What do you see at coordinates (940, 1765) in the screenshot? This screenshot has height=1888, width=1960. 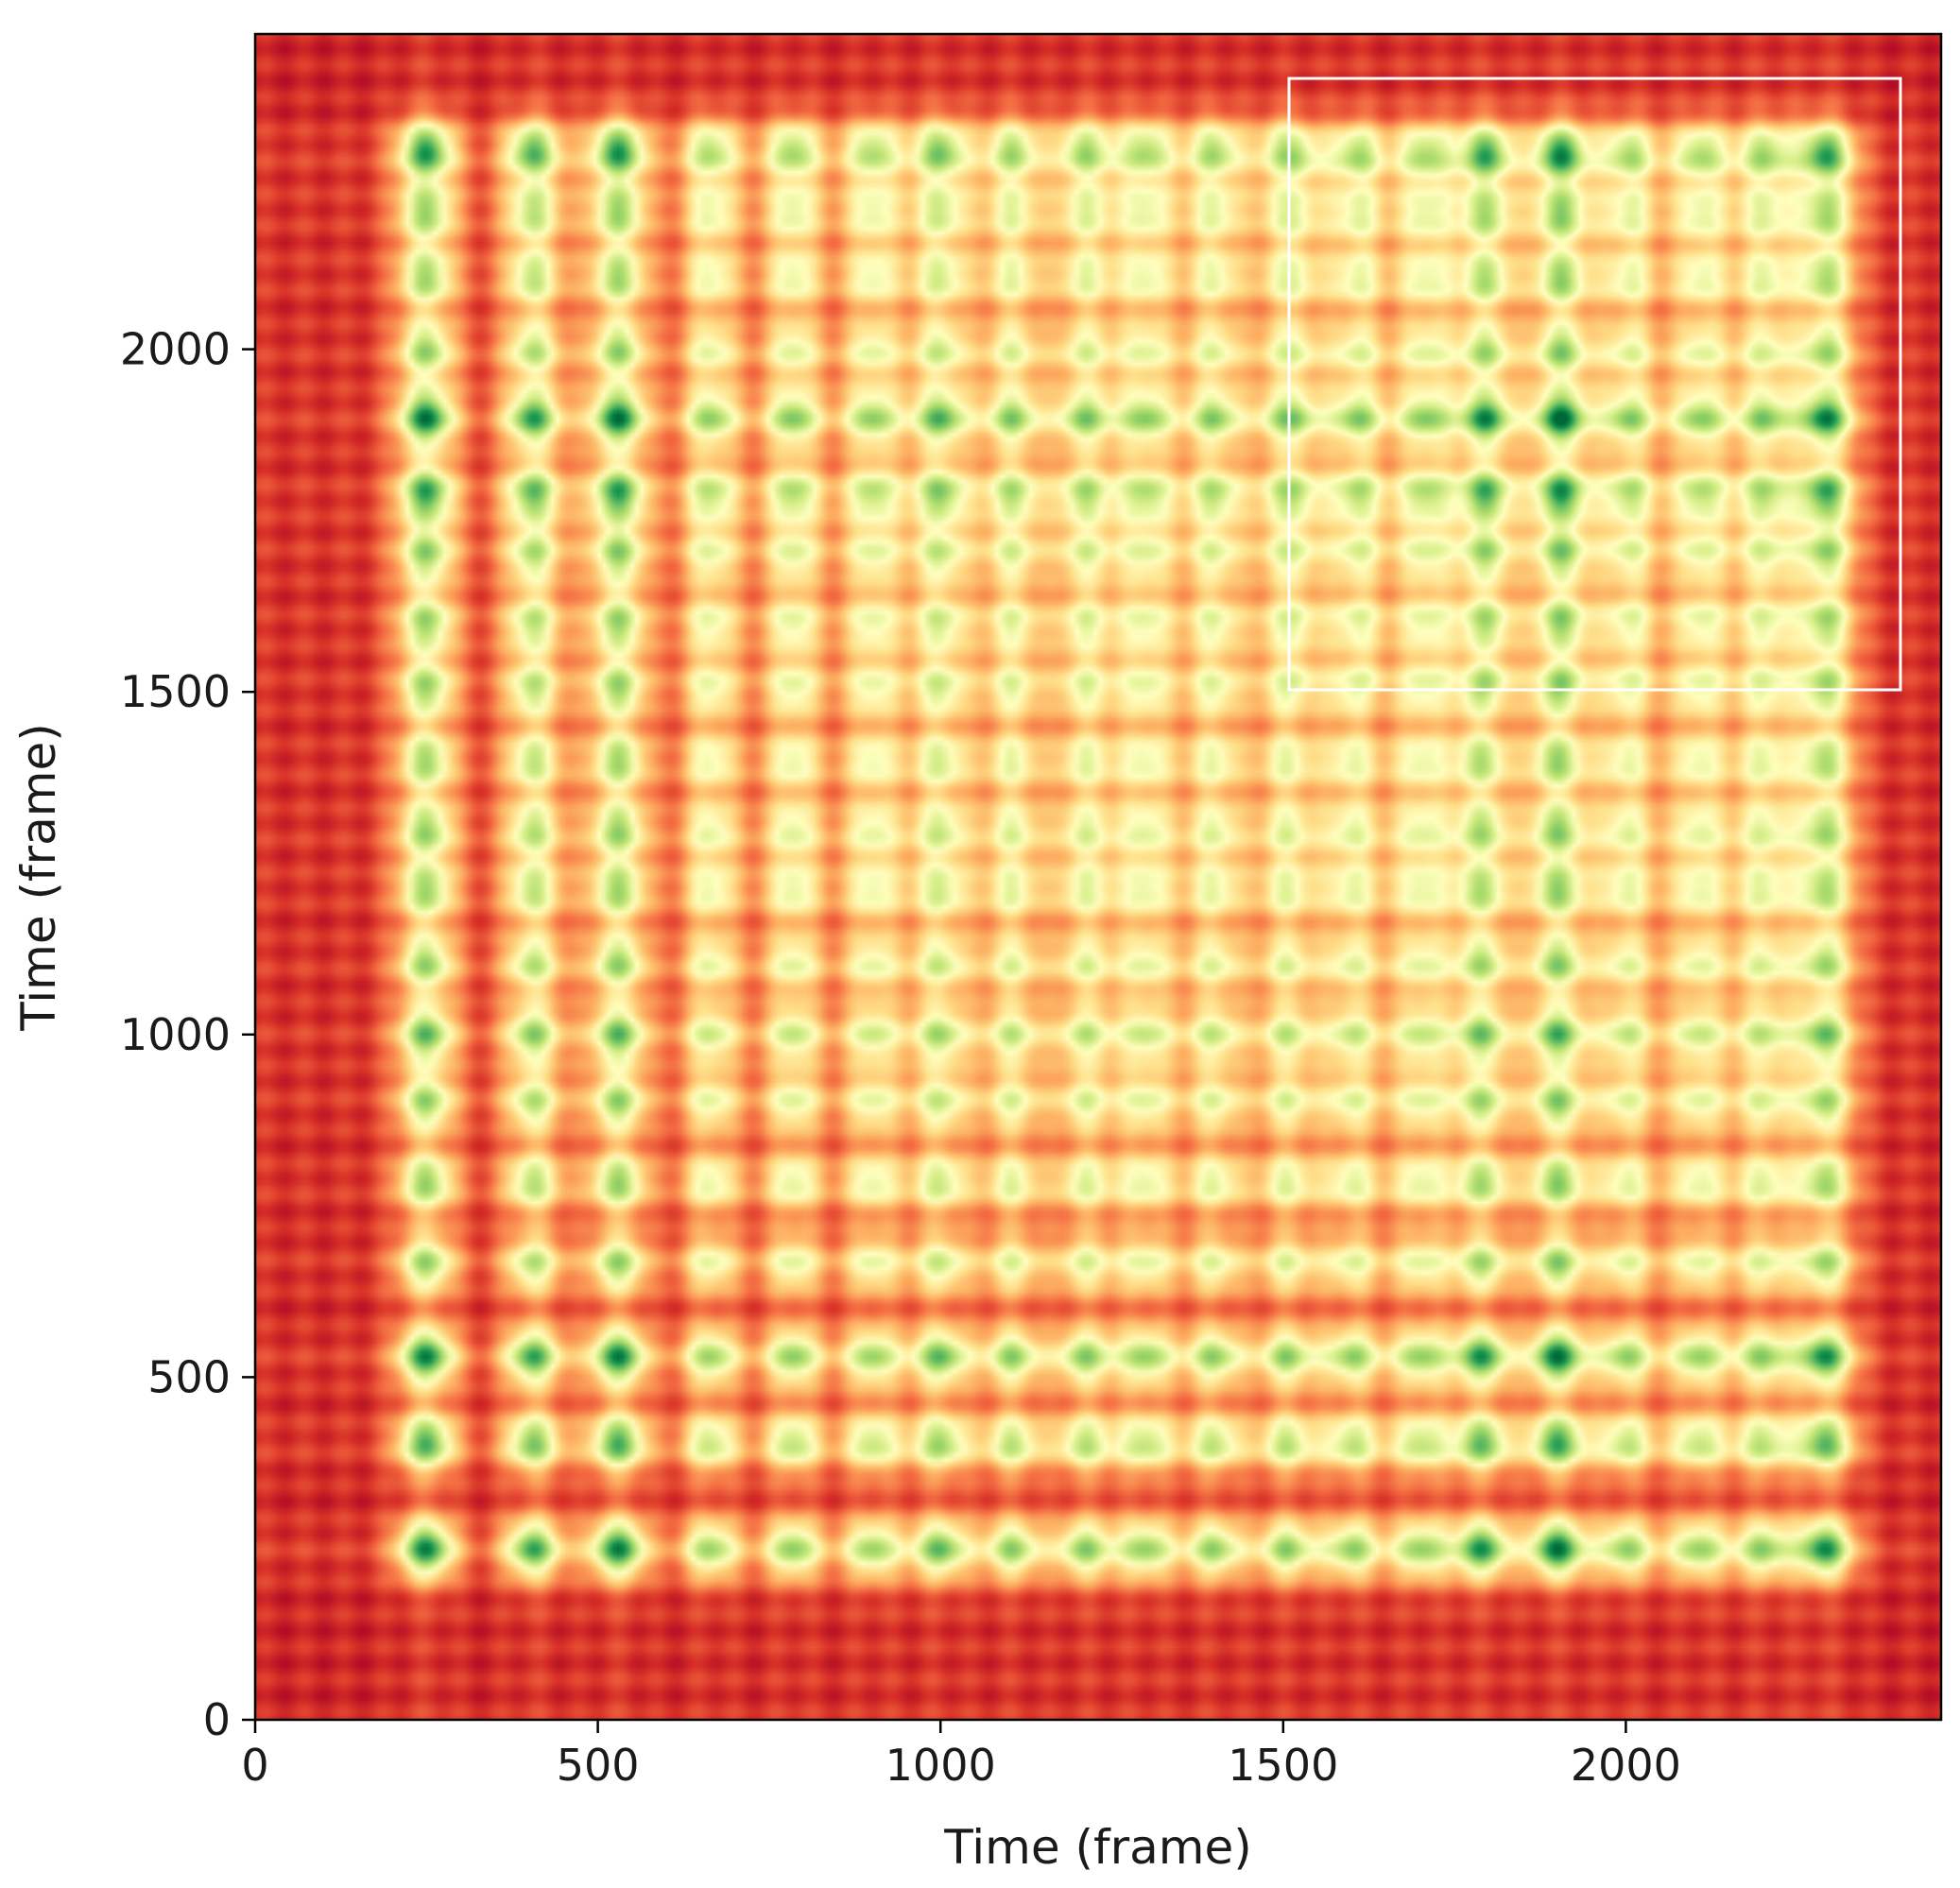 I see `x-tick-label: 1000` at bounding box center [940, 1765].